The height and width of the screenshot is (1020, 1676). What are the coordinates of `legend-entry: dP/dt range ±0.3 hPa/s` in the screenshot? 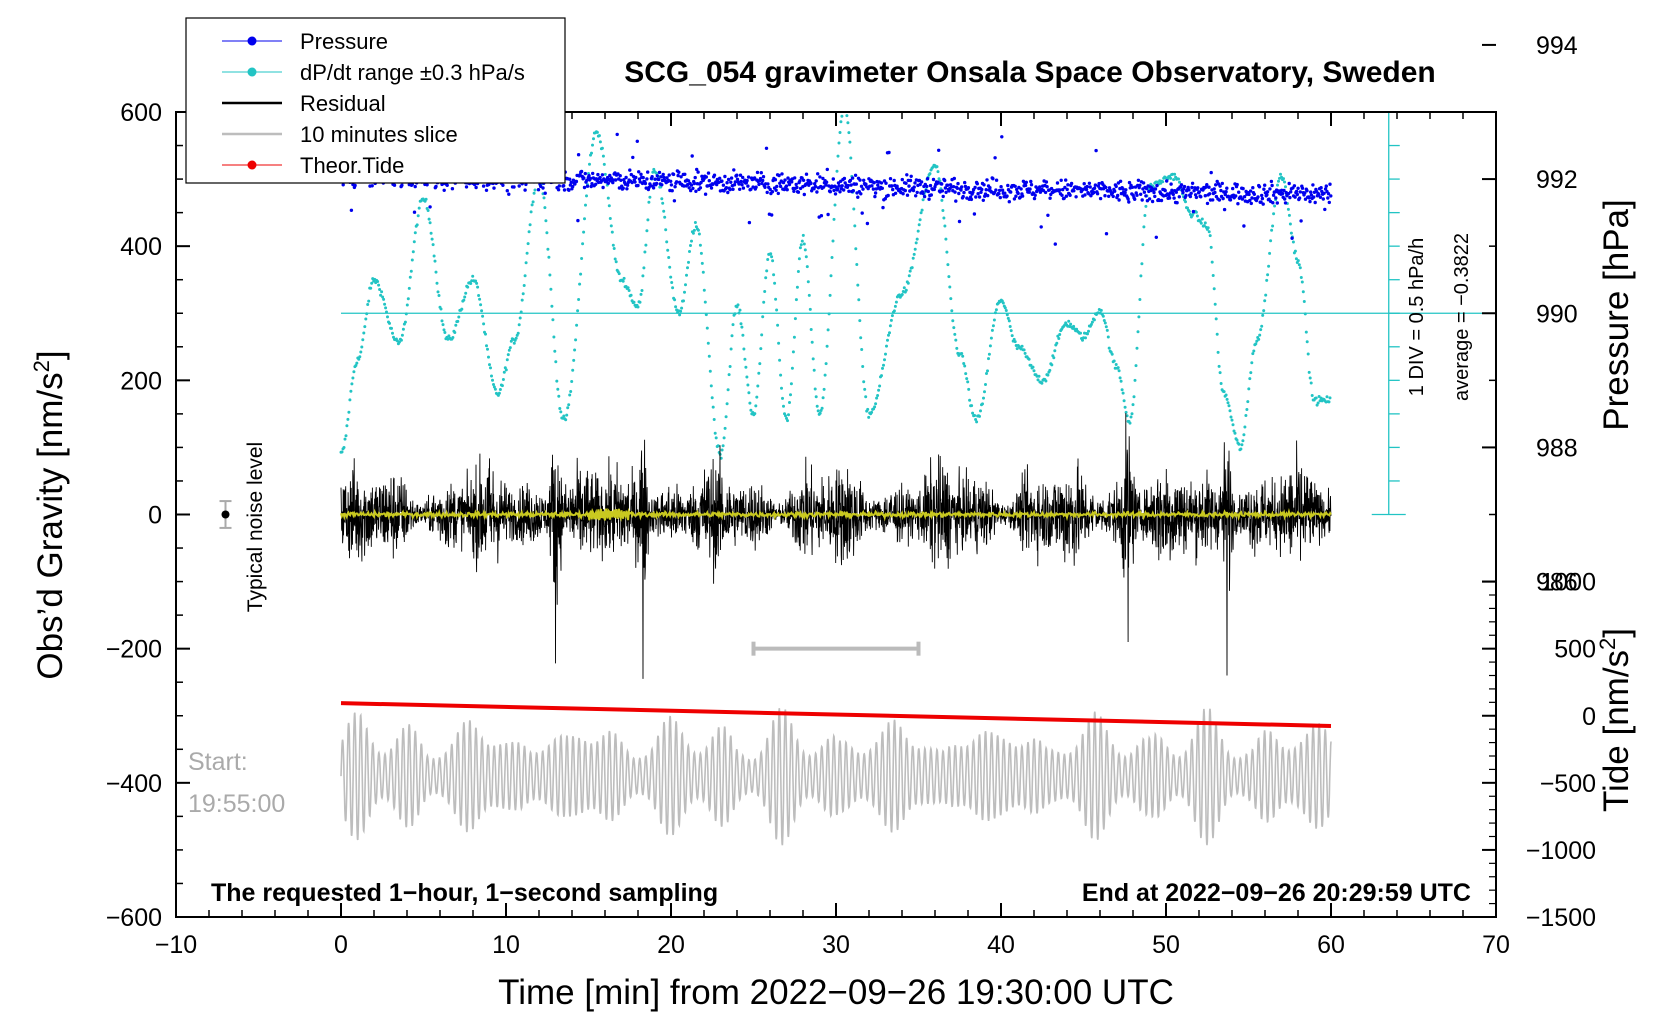 It's located at (373, 72).